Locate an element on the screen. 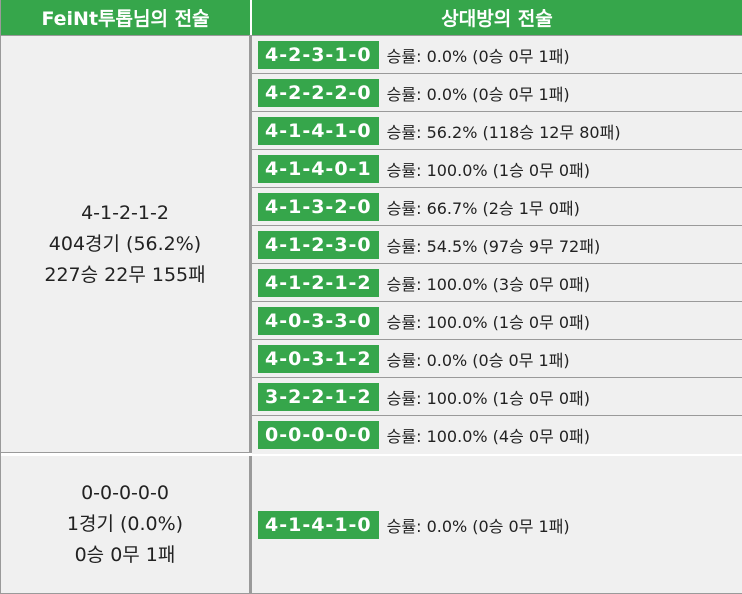 The height and width of the screenshot is (594, 742). my-games-count: 404경기 (56.2%) is located at coordinates (125, 243).